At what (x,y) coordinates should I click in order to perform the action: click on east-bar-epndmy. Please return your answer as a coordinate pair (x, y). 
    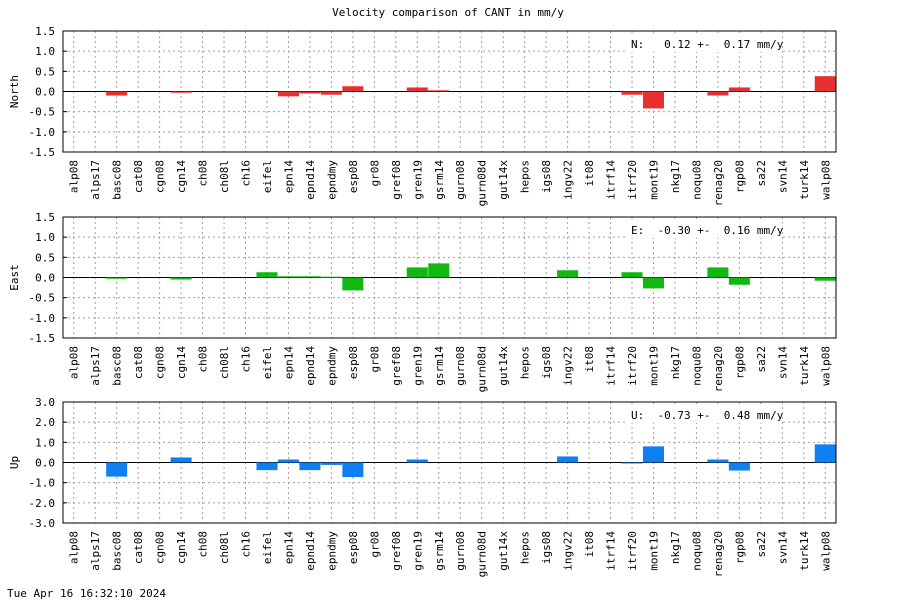
    Looking at the image, I should click on (331, 277).